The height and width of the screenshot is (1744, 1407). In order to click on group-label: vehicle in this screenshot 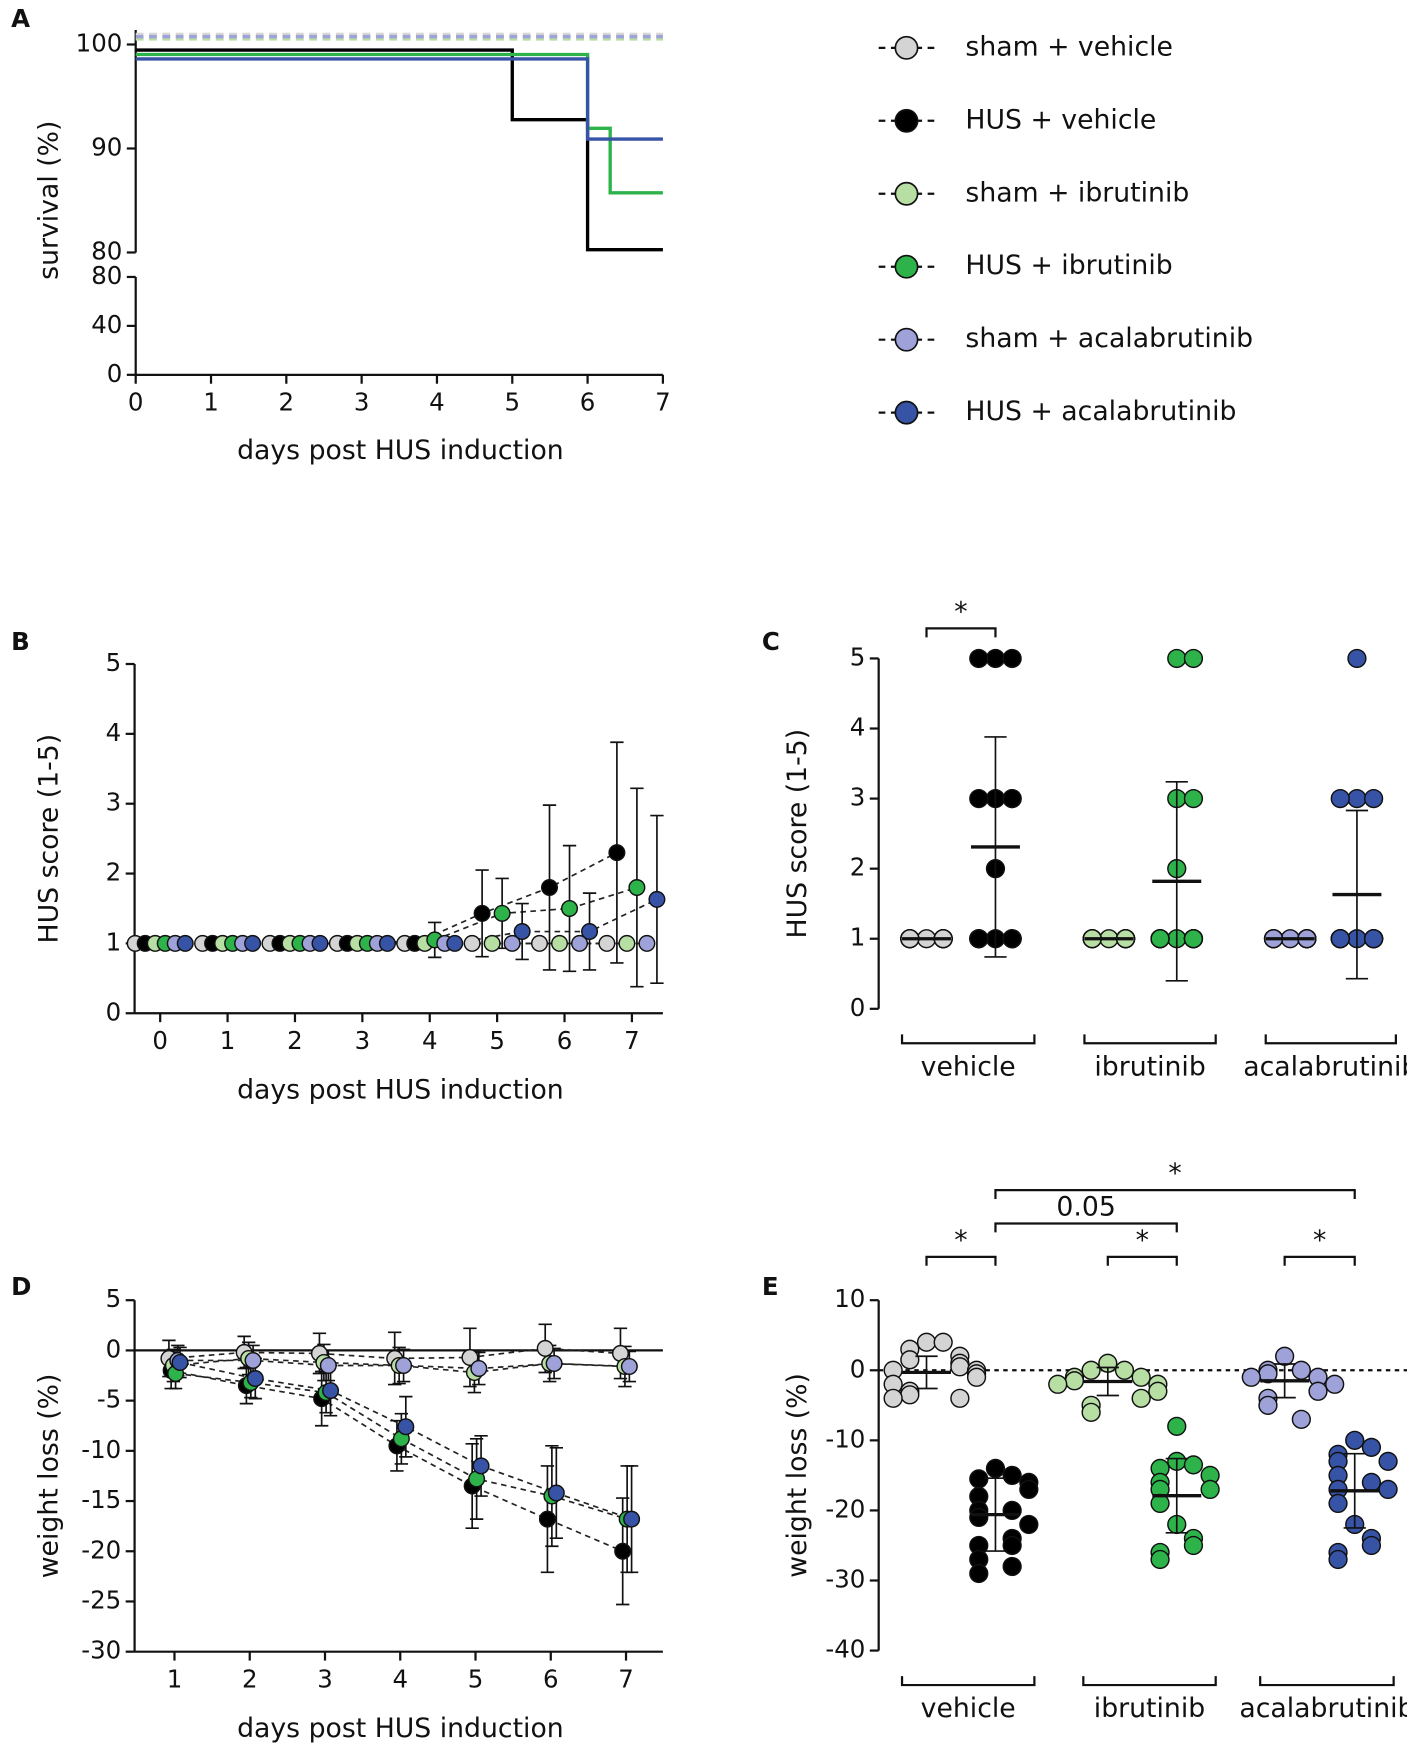, I will do `click(968, 1066)`.